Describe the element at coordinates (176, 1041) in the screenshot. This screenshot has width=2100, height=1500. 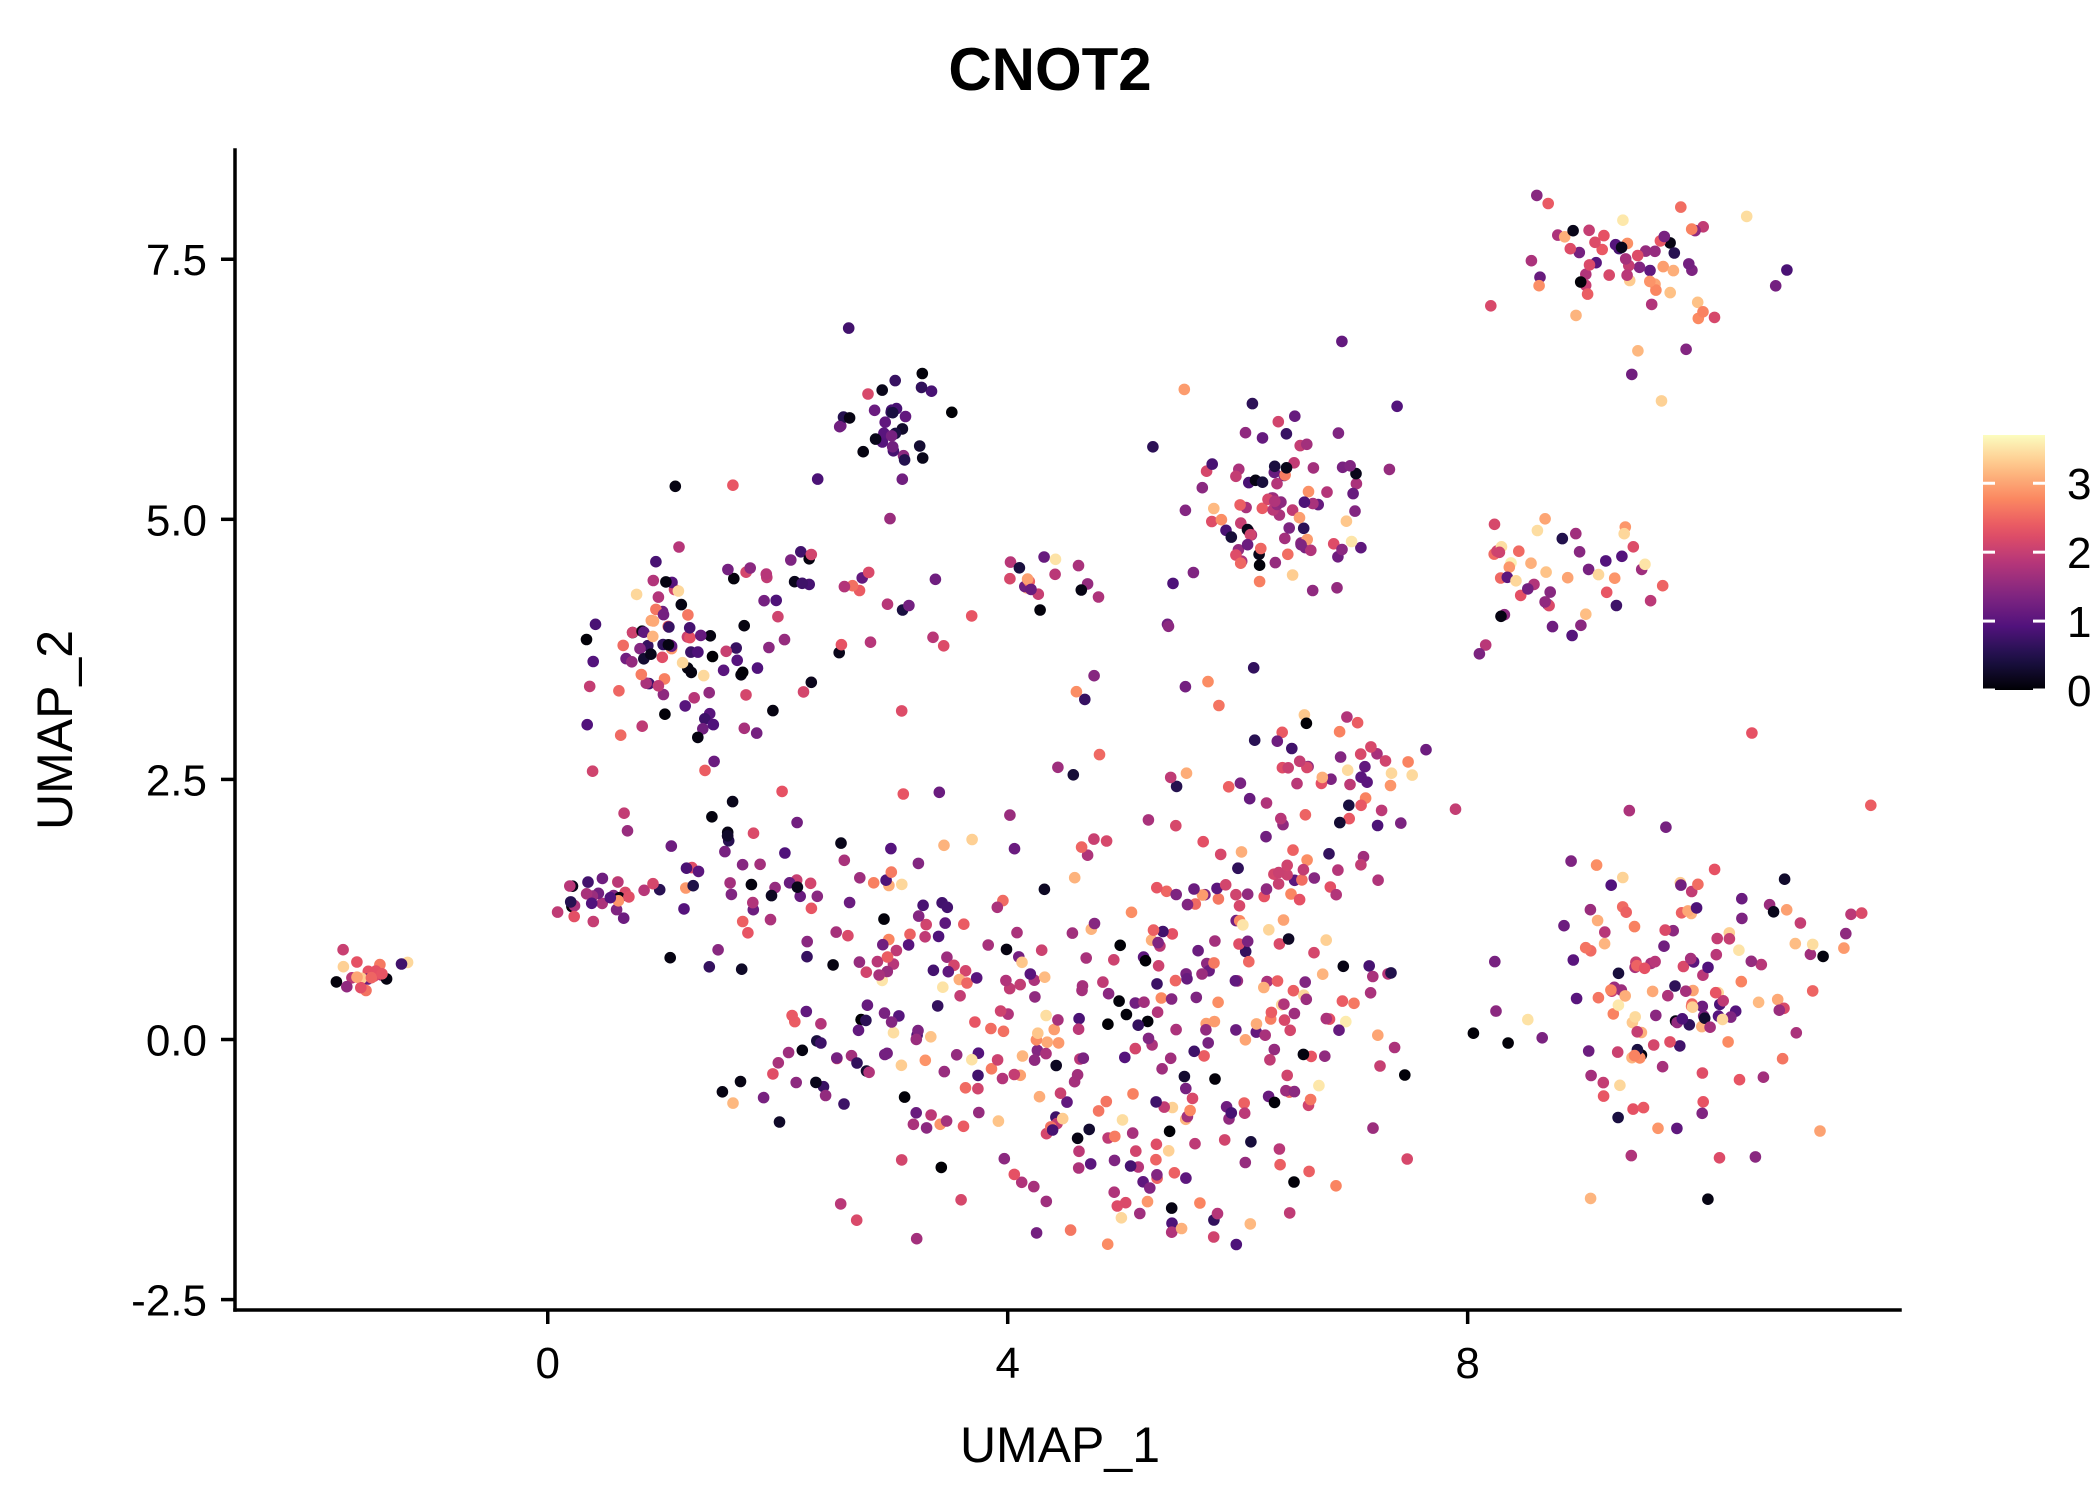
I see `y-tick-label: 0.0` at that location.